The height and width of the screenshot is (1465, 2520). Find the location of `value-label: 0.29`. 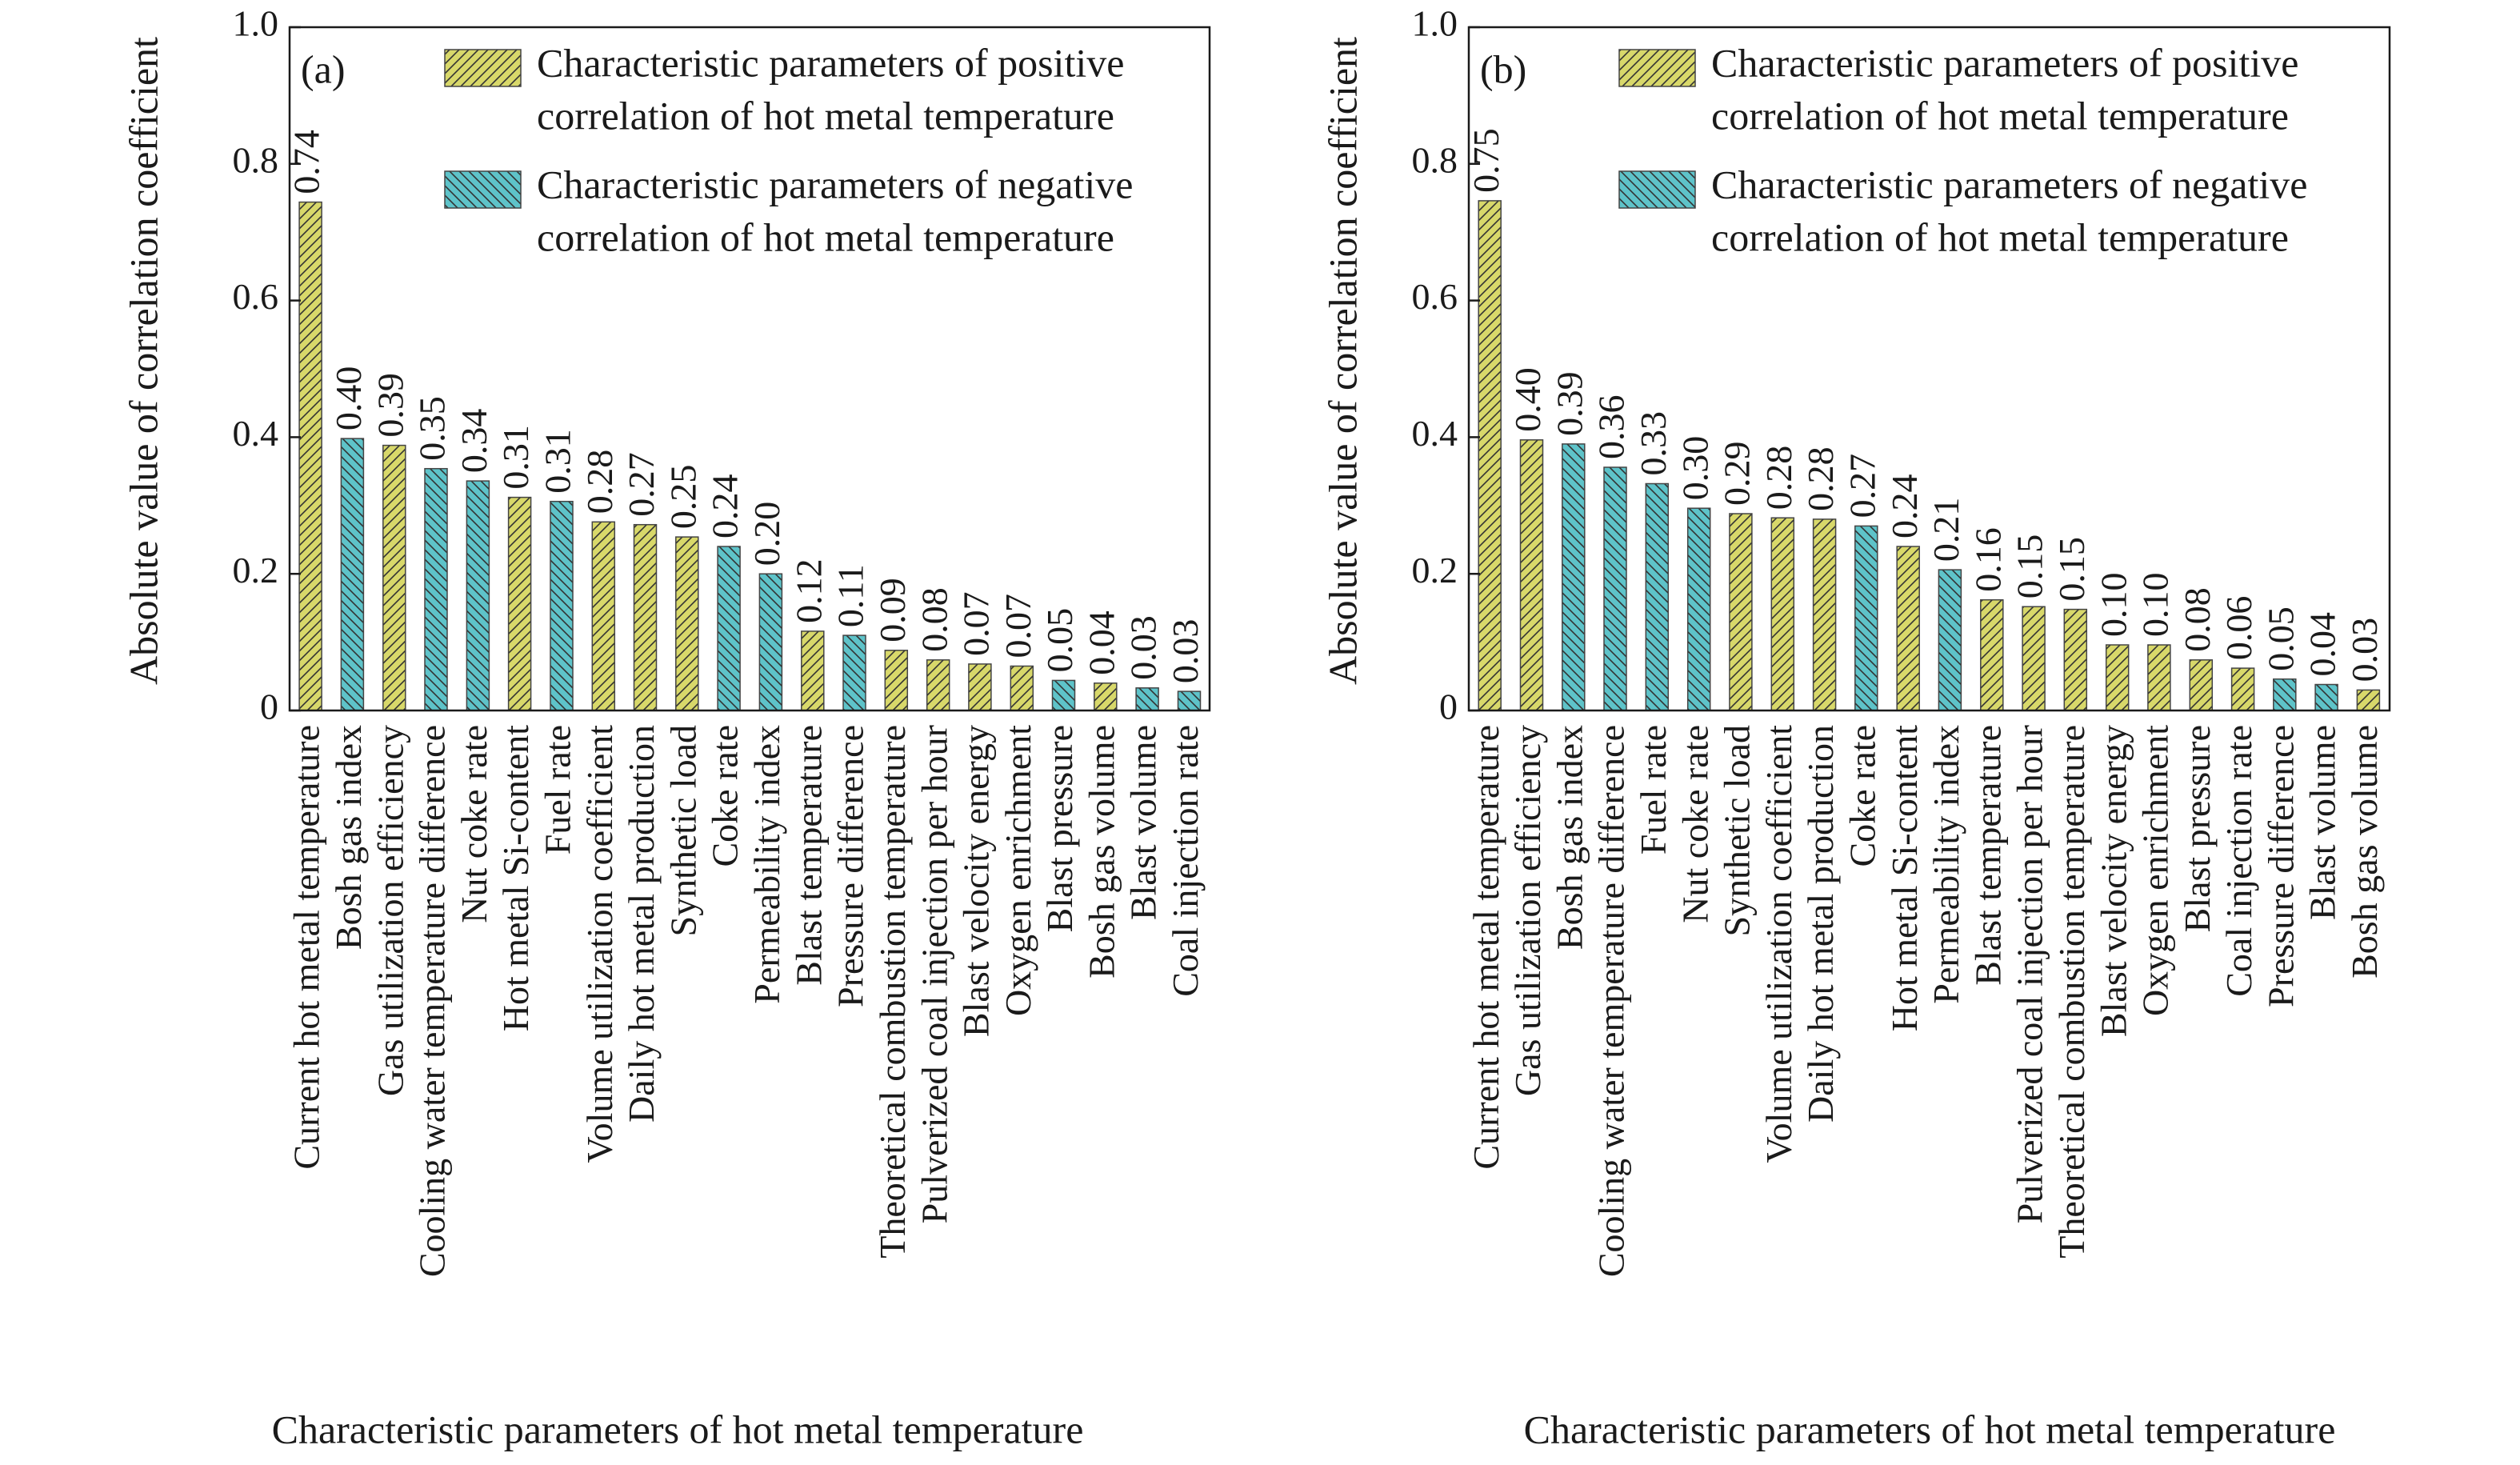

value-label: 0.29 is located at coordinates (1736, 474).